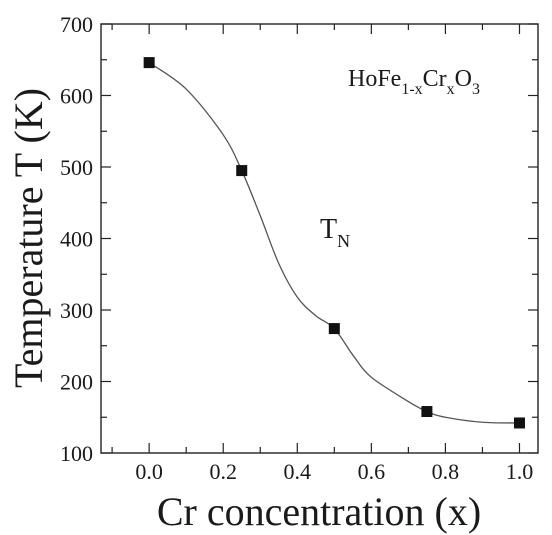 Image resolution: width=552 pixels, height=535 pixels. What do you see at coordinates (343, 241) in the screenshot?
I see `tn-sub: N` at bounding box center [343, 241].